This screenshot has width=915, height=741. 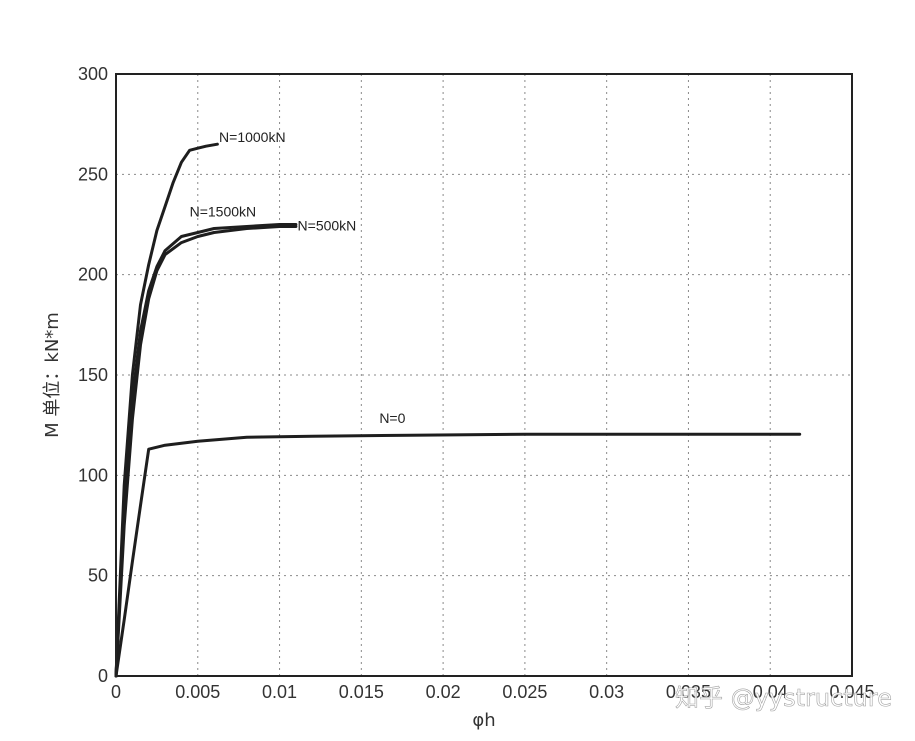 I want to click on series-annotation-1: N=1500kN, so click(x=223, y=211).